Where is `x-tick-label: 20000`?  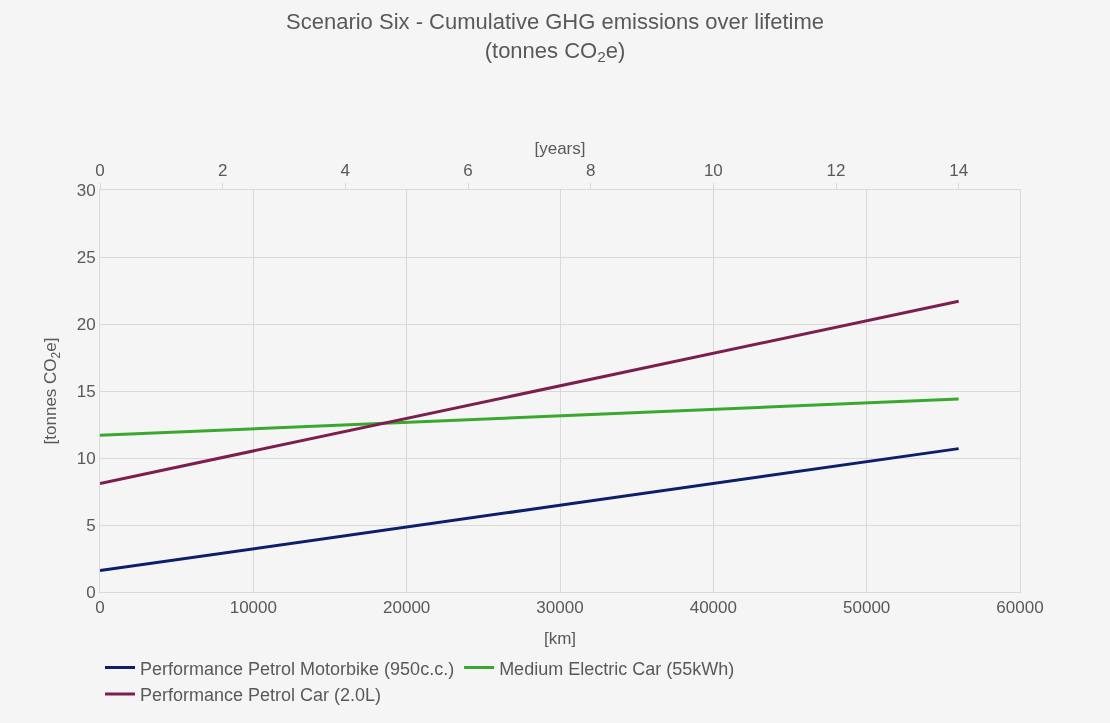 x-tick-label: 20000 is located at coordinates (407, 608).